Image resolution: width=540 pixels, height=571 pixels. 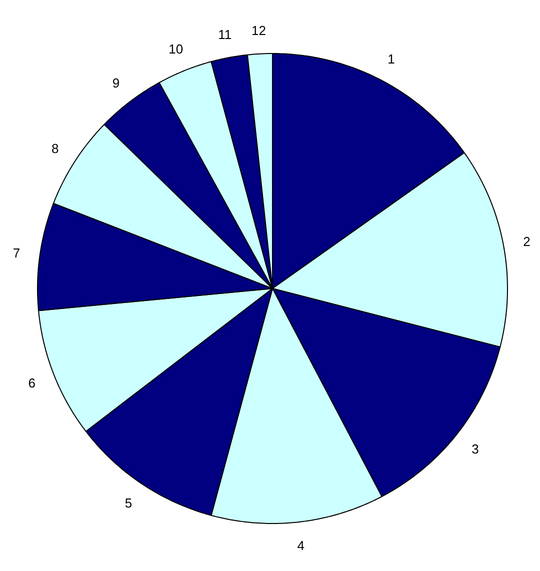 What do you see at coordinates (55, 148) in the screenshot?
I see `slice-label: 8` at bounding box center [55, 148].